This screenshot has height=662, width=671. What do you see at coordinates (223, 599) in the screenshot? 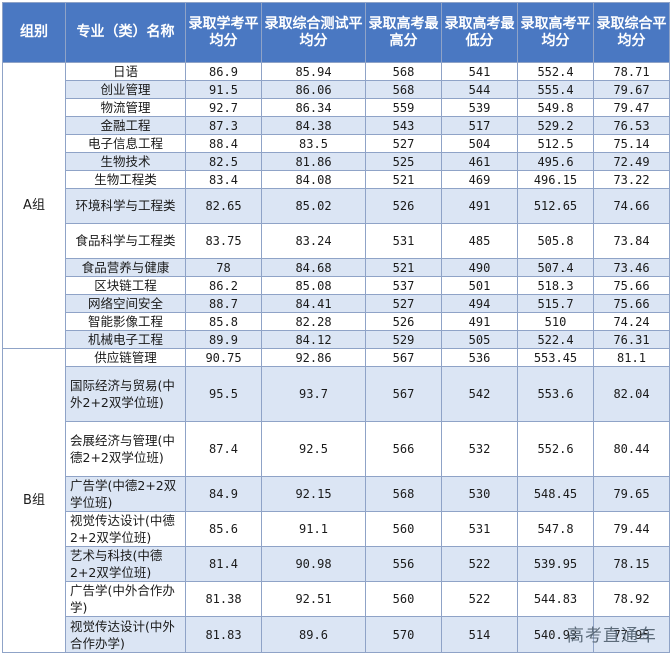
I see `xueye-avg-cell: 81.38` at bounding box center [223, 599].